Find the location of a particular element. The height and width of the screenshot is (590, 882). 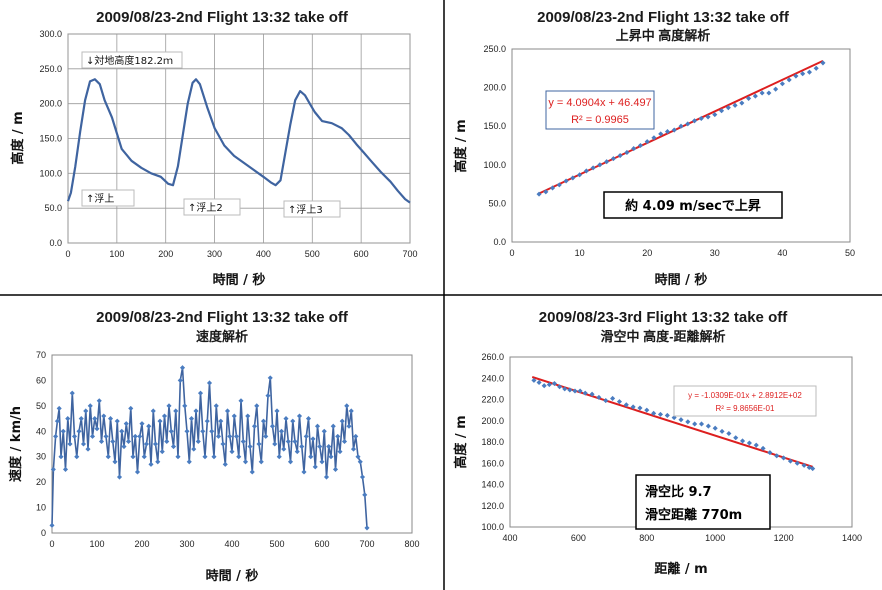

y-tick-label: 120.0 is located at coordinates (492, 506).